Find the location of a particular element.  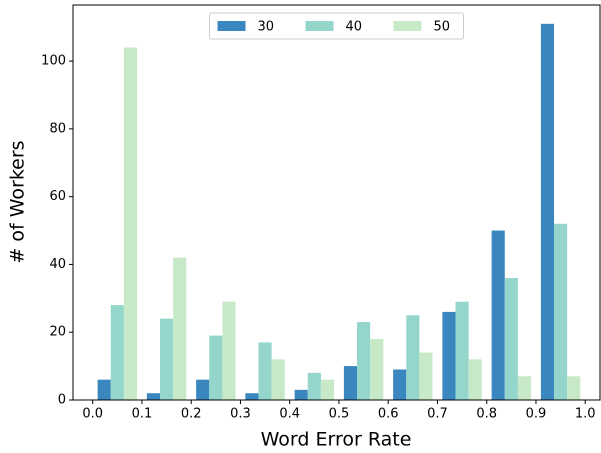

legend-label: 50 is located at coordinates (442, 27).